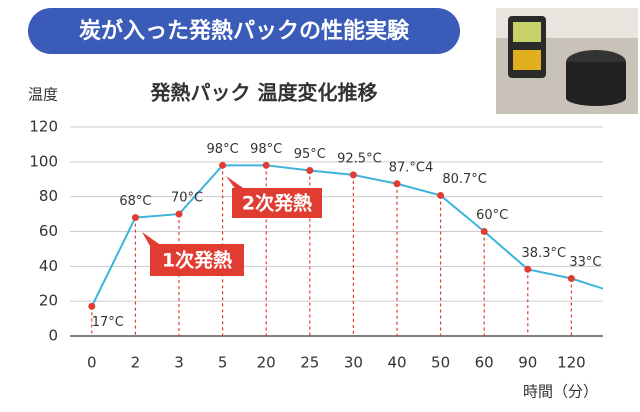  Describe the element at coordinates (136, 363) in the screenshot. I see `x-tick-label: 2` at that location.